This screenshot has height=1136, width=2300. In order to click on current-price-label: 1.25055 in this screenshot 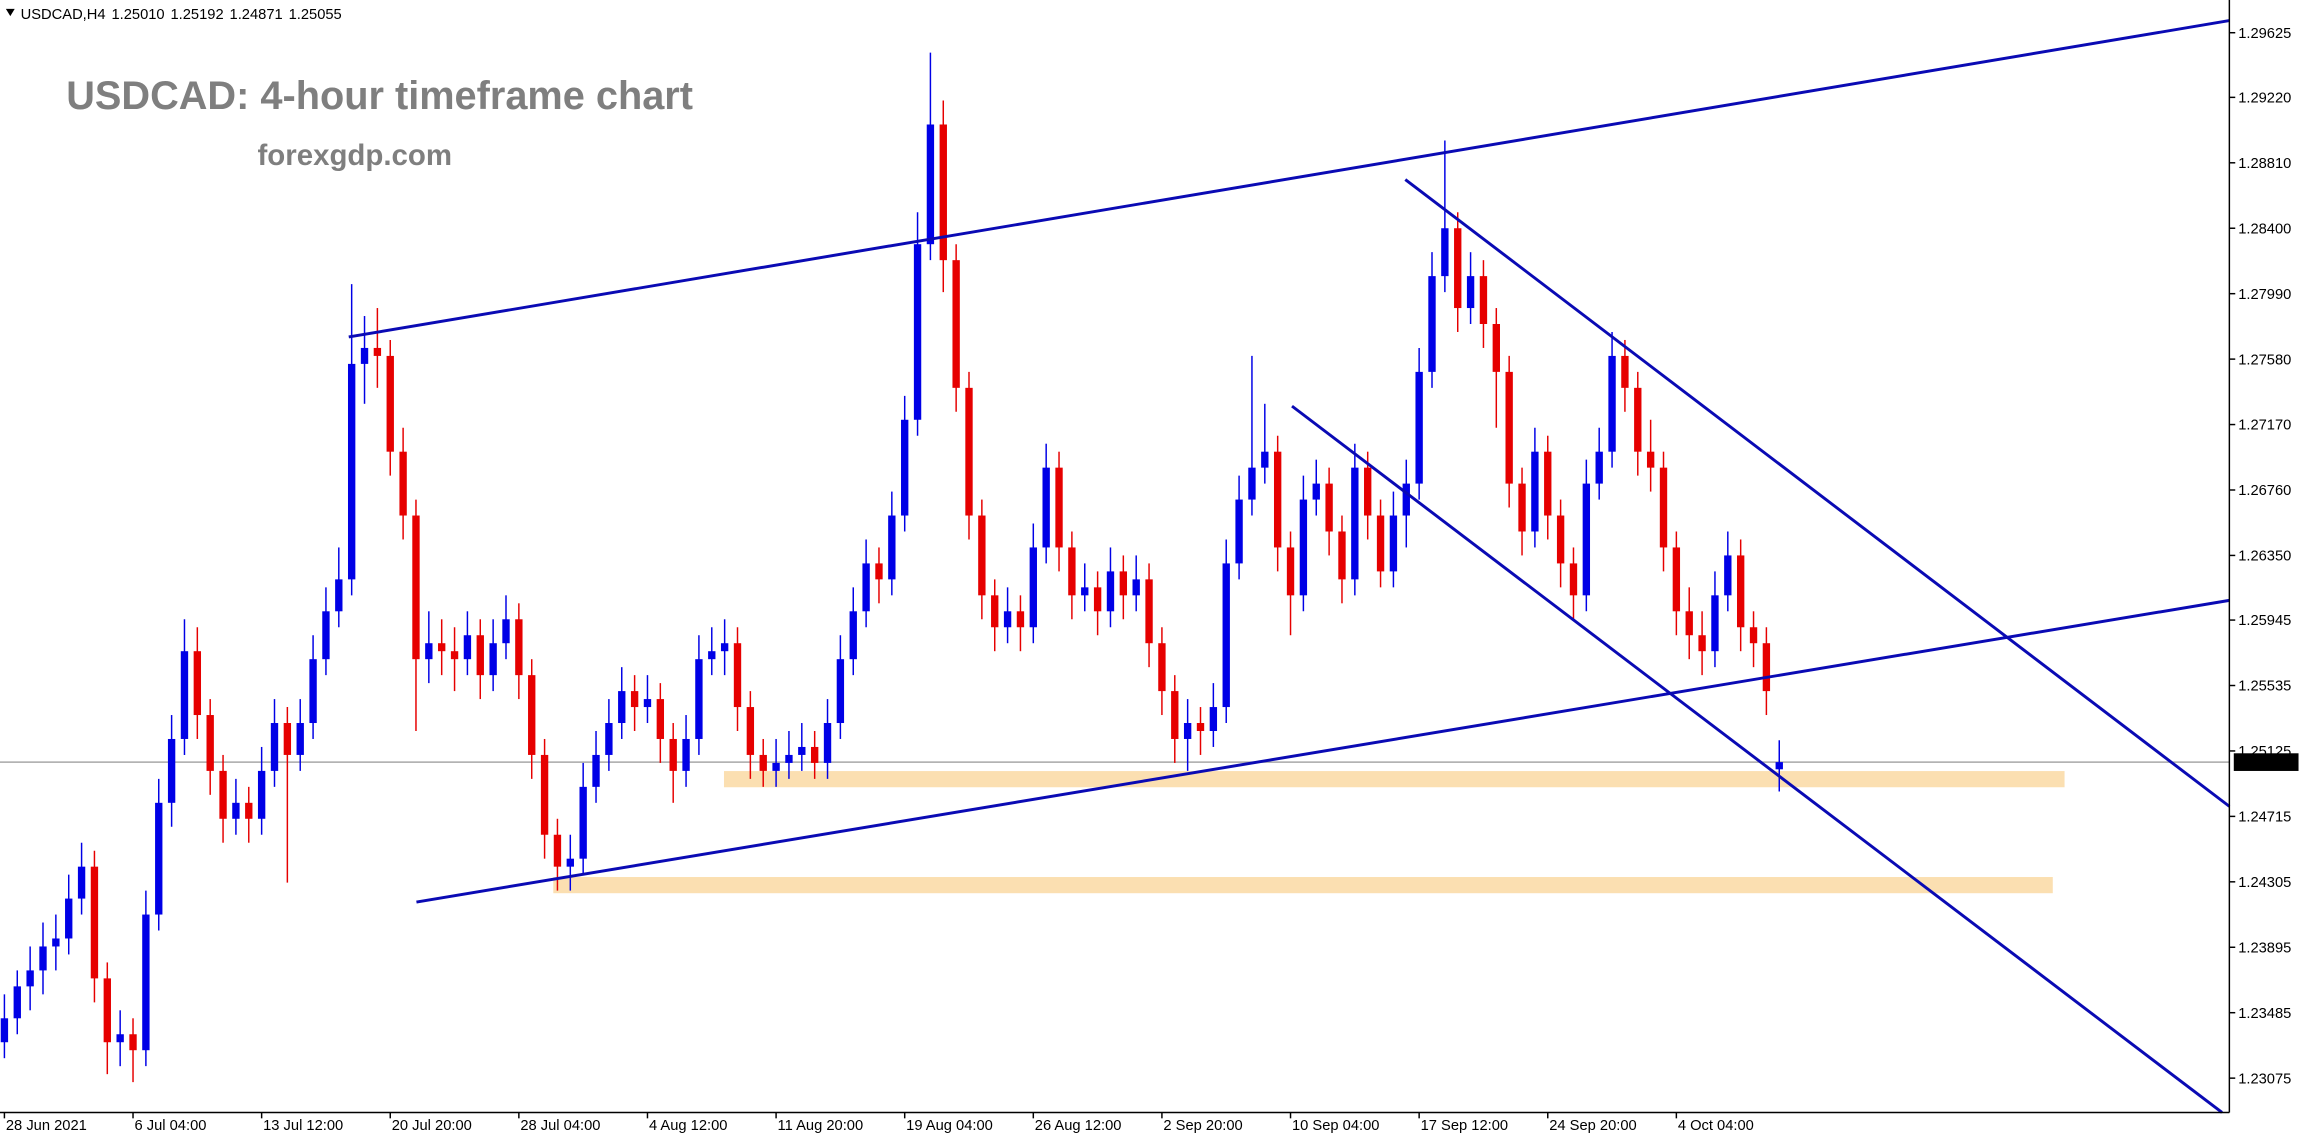, I will do `click(2264, 763)`.